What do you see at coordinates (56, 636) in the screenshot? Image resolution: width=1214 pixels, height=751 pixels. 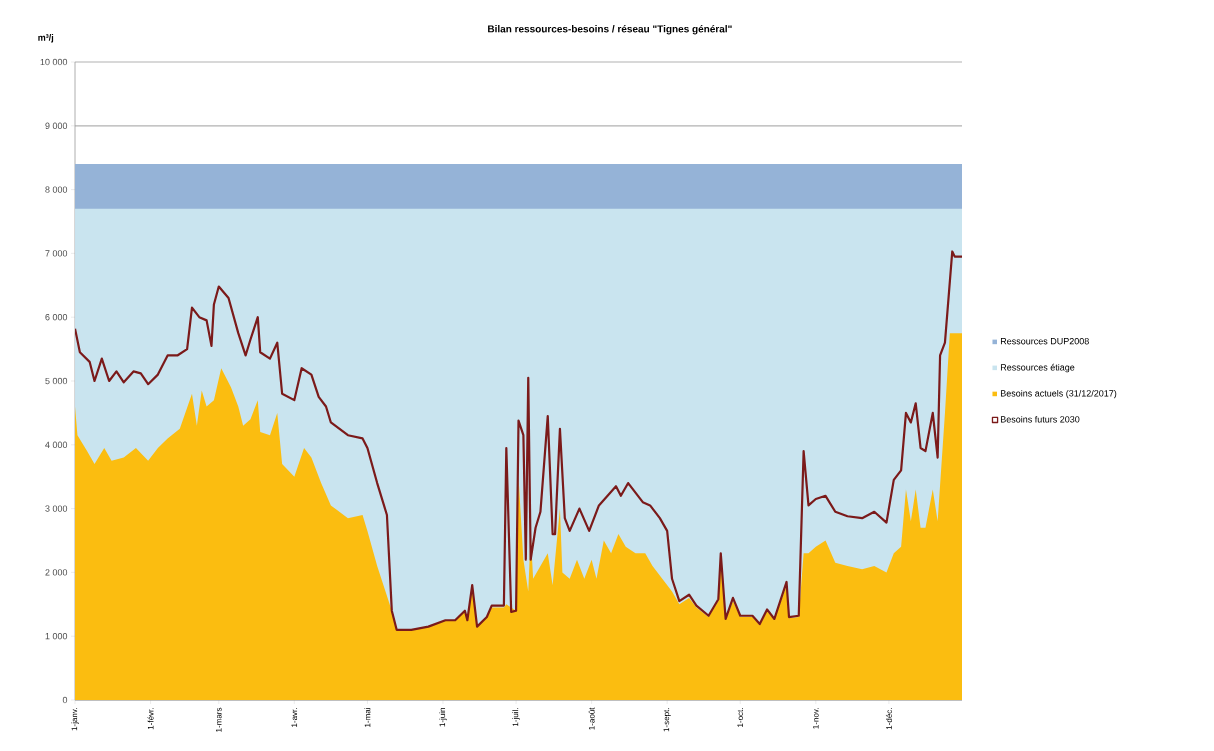 I see `y-tick-label: 1 000` at bounding box center [56, 636].